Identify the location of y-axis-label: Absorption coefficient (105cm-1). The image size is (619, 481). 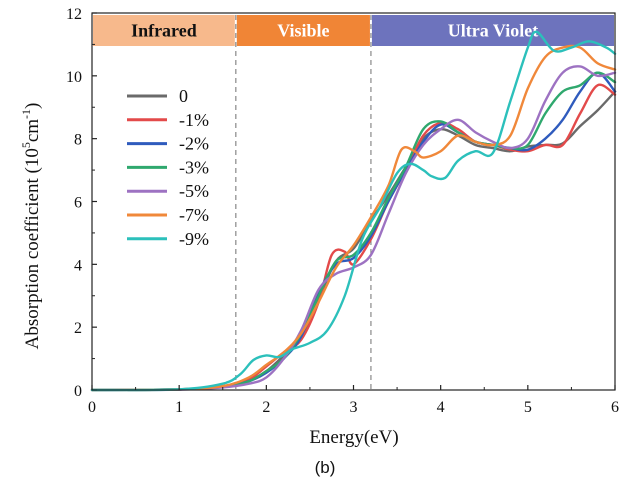
(31, 226).